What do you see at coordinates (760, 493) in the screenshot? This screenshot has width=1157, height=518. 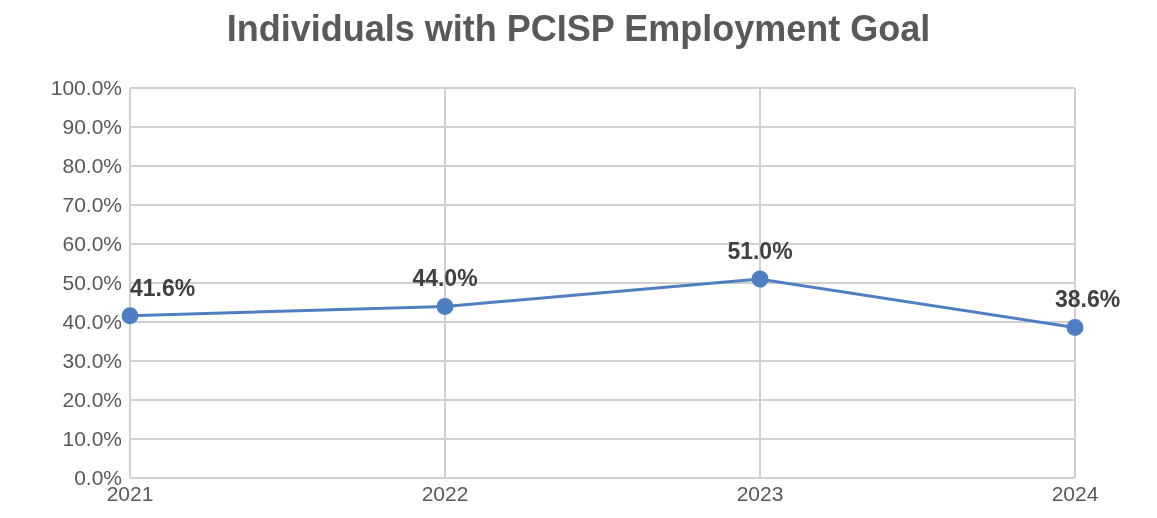 I see `x-tick-label: 2023` at bounding box center [760, 493].